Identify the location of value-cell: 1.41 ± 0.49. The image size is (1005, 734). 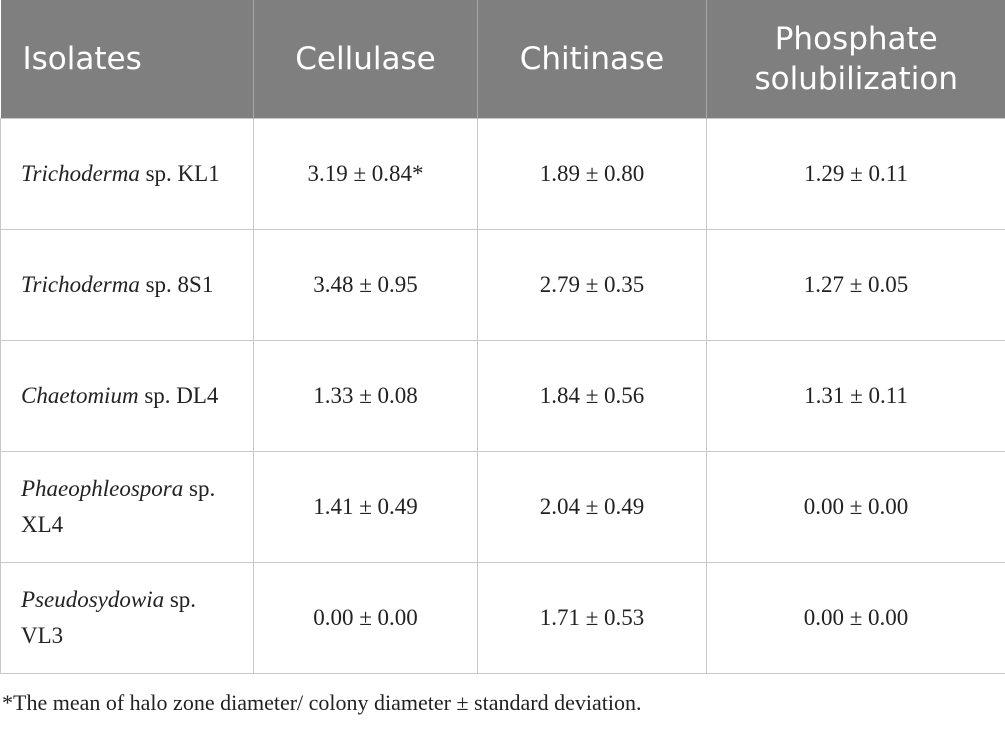
(365, 507).